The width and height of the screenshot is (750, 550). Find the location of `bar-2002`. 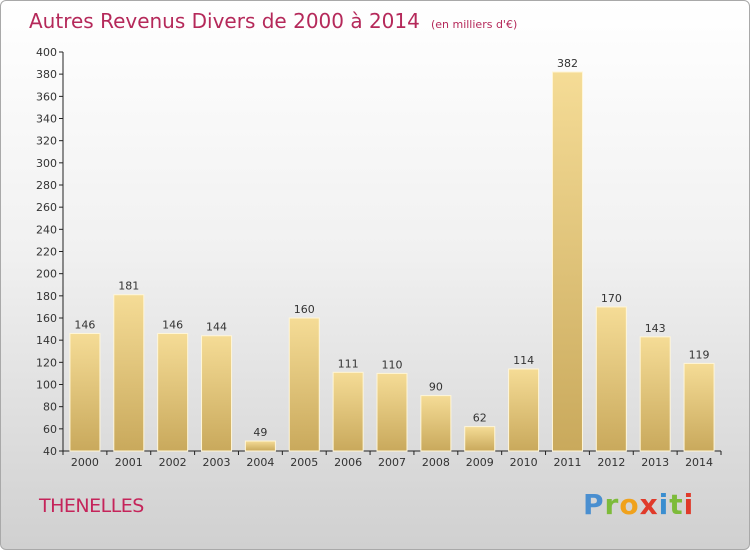

bar-2002 is located at coordinates (173, 392).